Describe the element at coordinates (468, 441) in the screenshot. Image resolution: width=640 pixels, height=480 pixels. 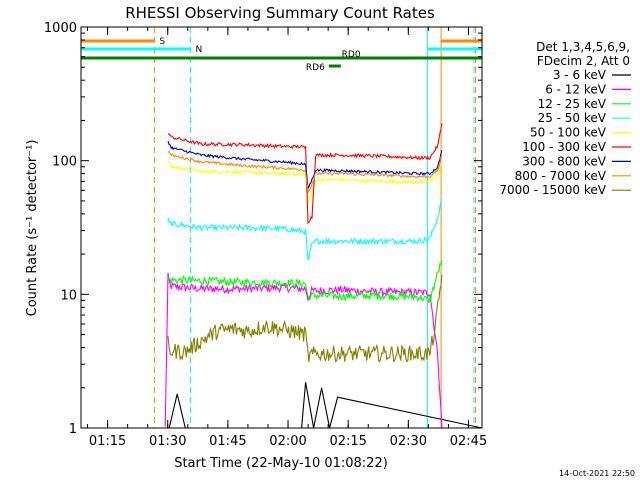
I see `x-tick-label-6: 02:45` at that location.